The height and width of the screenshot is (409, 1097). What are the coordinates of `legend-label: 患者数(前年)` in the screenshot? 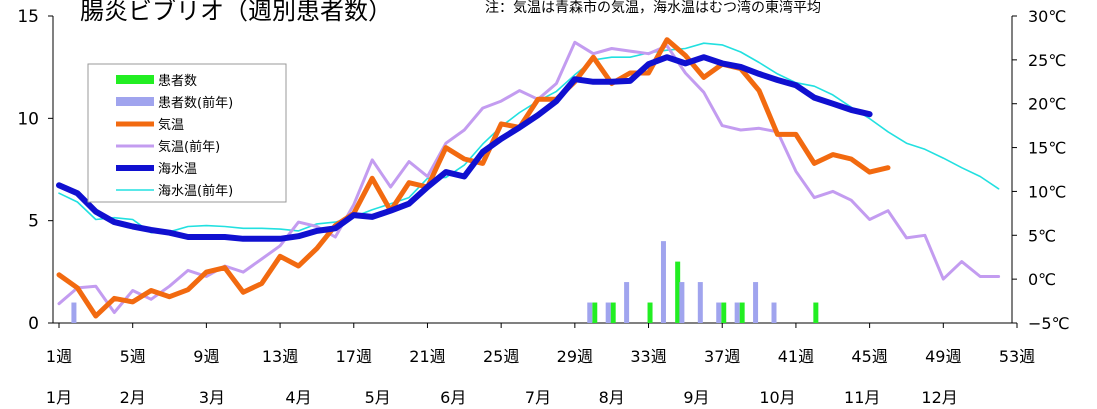 It's located at (195, 103).